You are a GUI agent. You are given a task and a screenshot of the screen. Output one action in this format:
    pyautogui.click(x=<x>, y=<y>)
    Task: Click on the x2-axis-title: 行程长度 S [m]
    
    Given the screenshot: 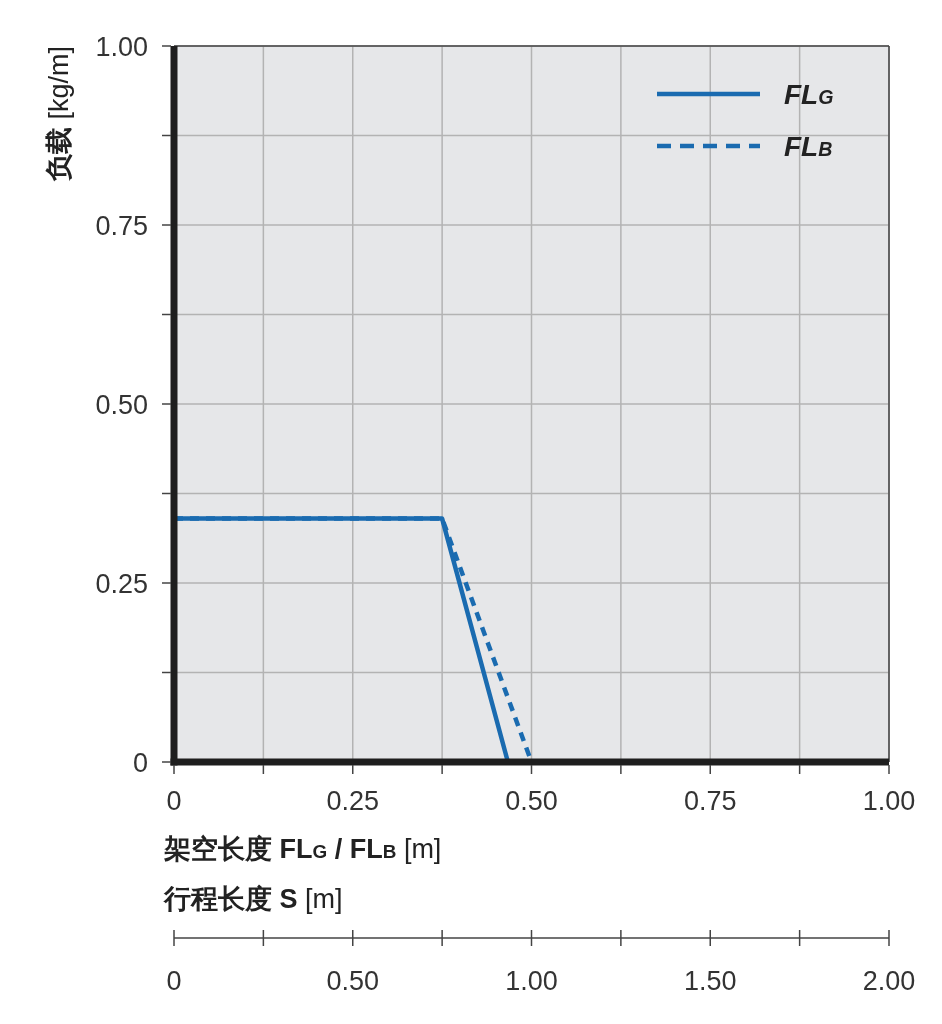 What is the action you would take?
    pyautogui.click(x=253, y=899)
    